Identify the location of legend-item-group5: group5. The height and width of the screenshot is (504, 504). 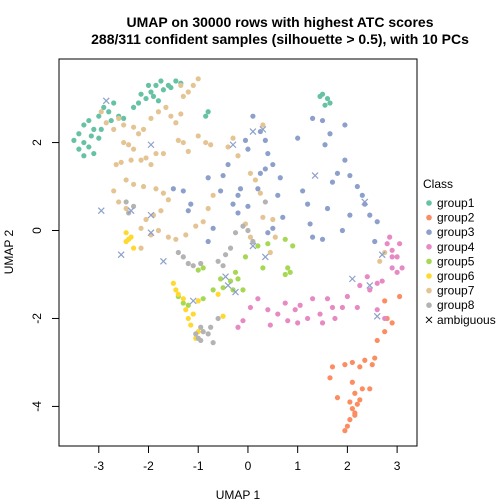
(450, 261).